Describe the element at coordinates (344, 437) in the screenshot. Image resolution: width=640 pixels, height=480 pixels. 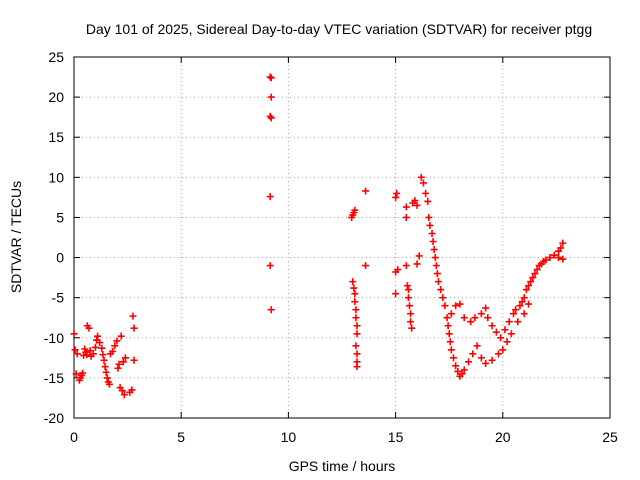
I see `x-tick-labels: 0 5 10 15 20 25` at that location.